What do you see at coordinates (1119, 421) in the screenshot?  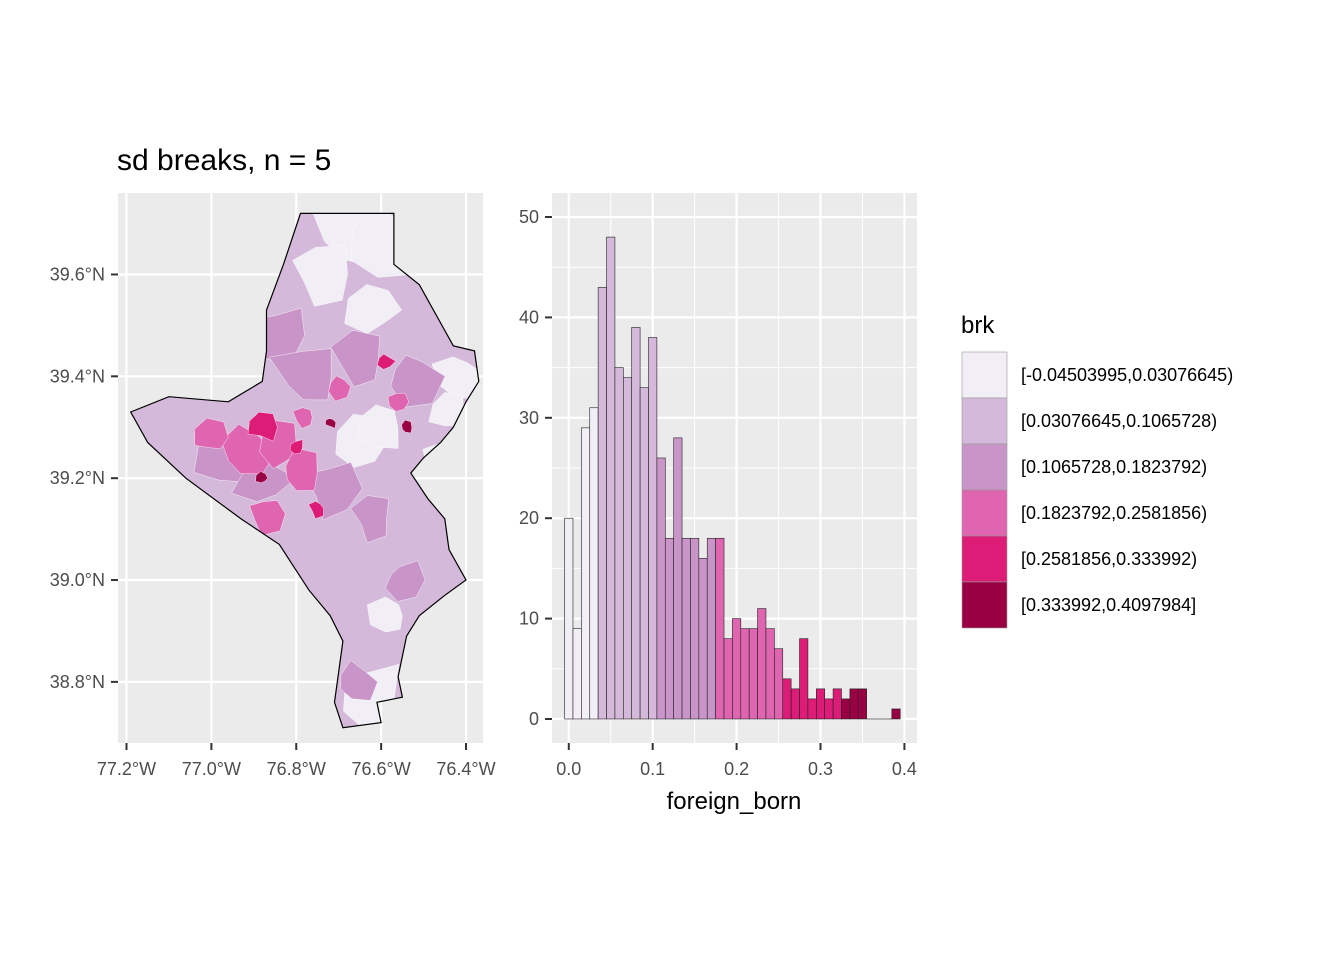 I see `legend-label: [0.03076645,0.1065728)` at bounding box center [1119, 421].